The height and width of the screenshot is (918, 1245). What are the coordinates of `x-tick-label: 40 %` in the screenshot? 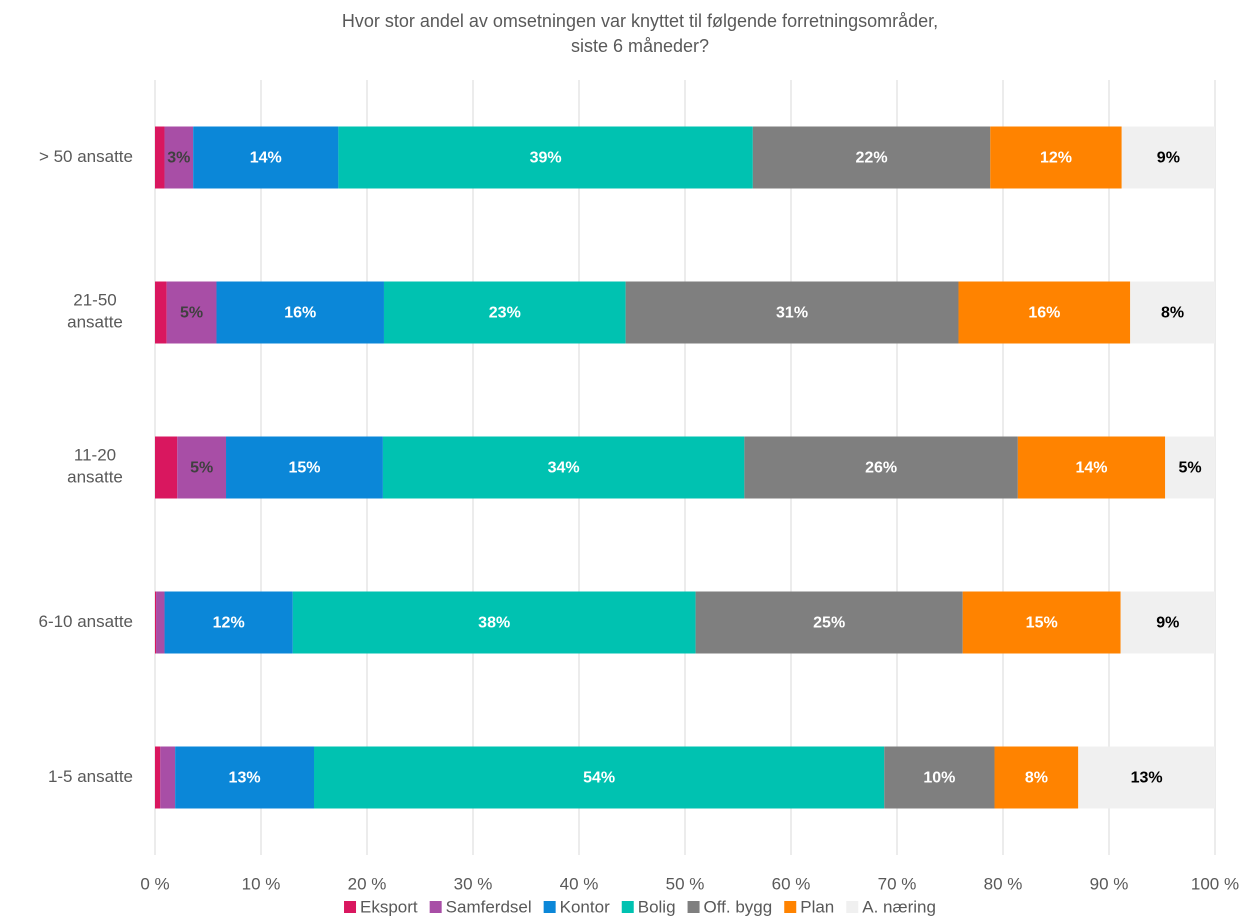 It's located at (579, 883).